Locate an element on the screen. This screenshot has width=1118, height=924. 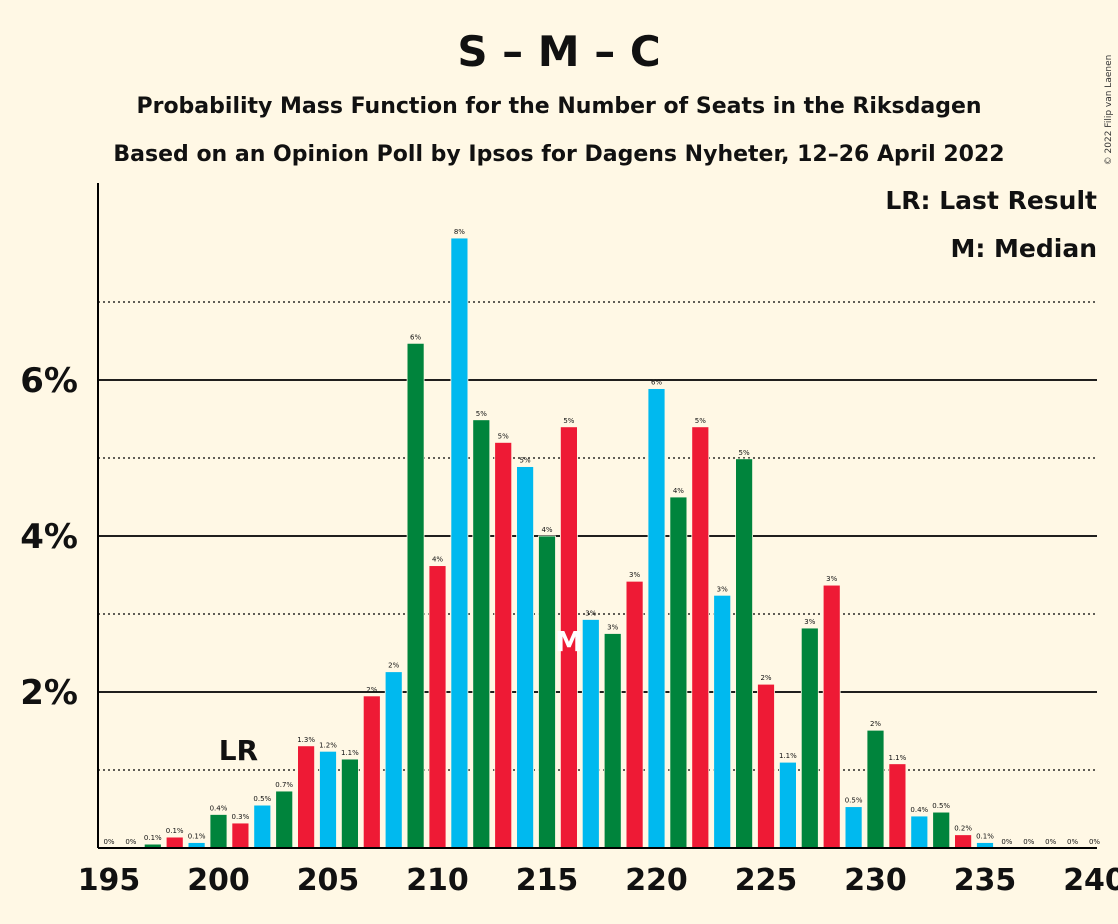
legend: LR: Last Result M: Median is located at coordinates (991, 224).